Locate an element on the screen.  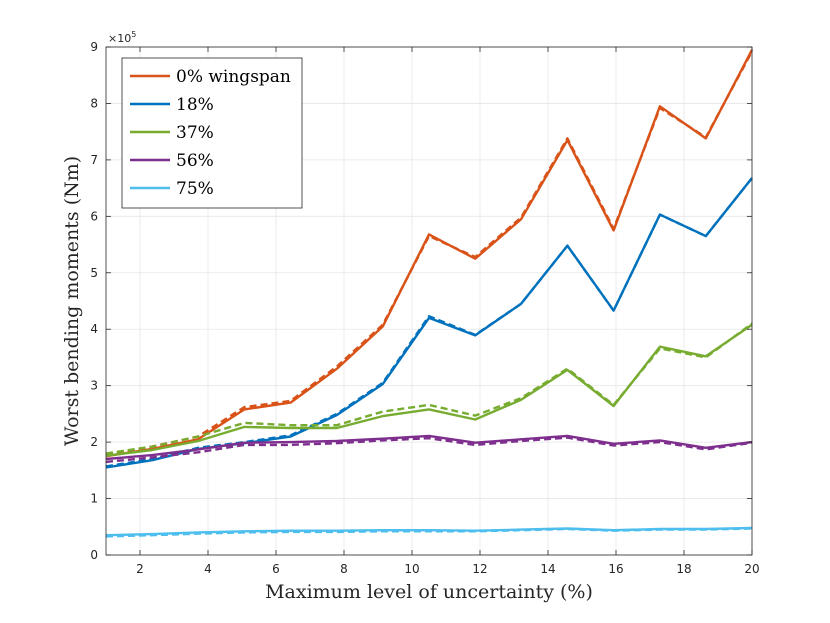
y-tick-label: 7 is located at coordinates (94, 160).